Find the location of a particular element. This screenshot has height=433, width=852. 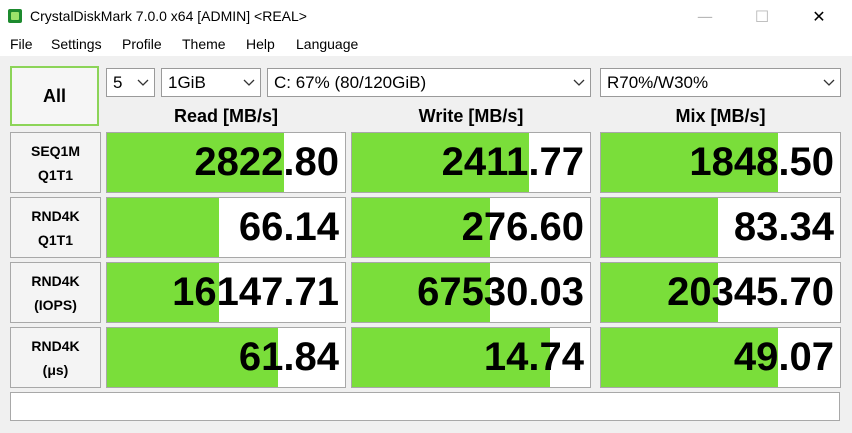

result-value: 14.74 is located at coordinates (533, 357).